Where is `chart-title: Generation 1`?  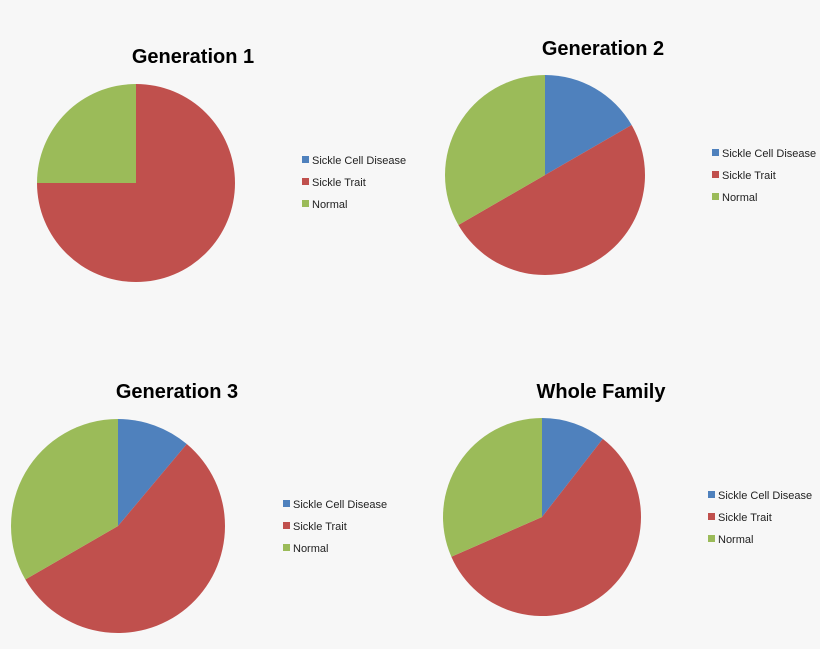 chart-title: Generation 1 is located at coordinates (193, 57).